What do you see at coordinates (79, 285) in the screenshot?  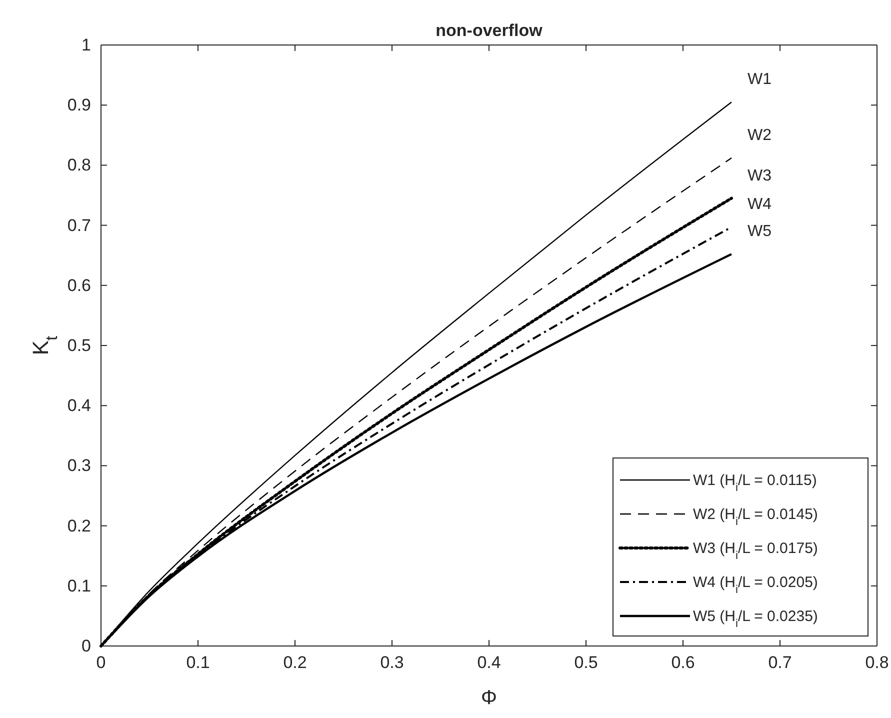 I see `y-tick-label: 0.6` at bounding box center [79, 285].